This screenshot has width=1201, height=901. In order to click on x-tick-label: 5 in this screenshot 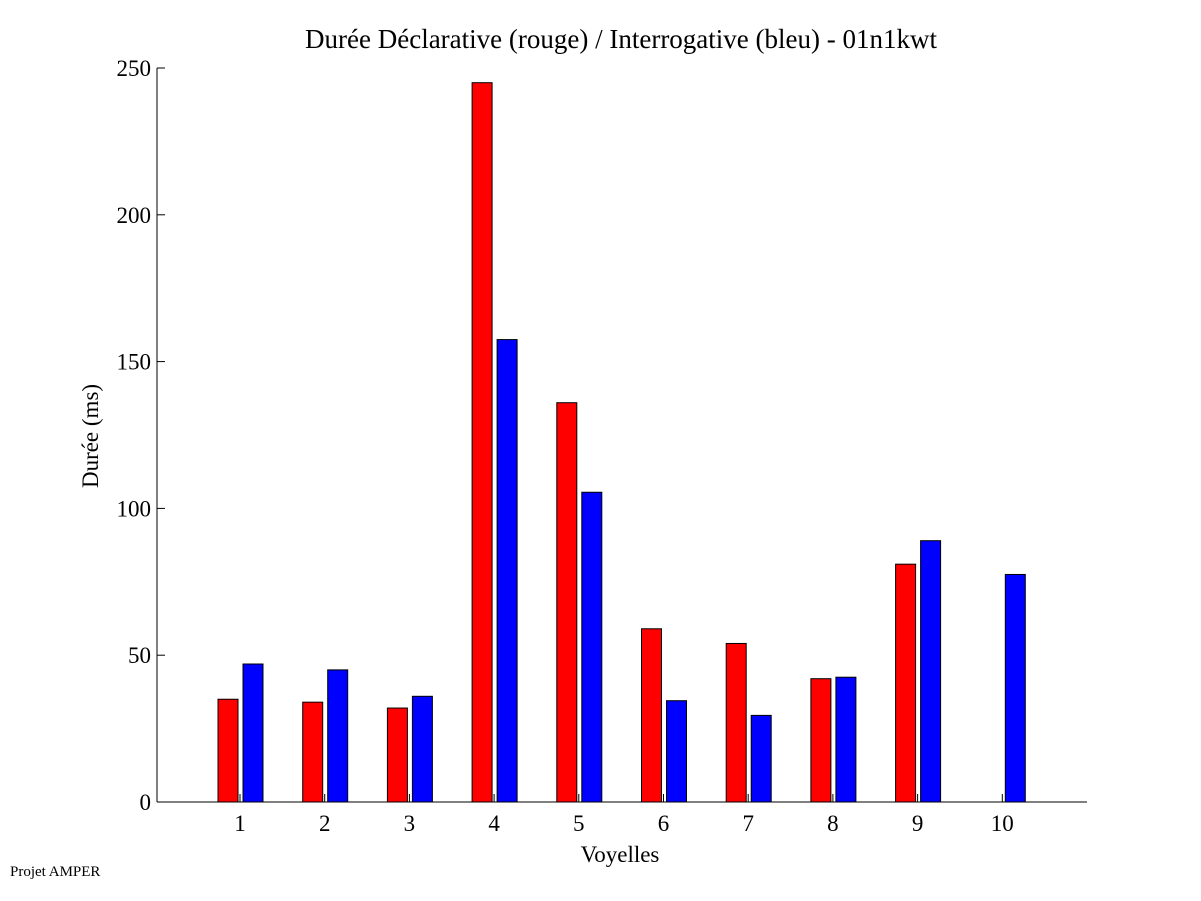, I will do `click(579, 823)`.